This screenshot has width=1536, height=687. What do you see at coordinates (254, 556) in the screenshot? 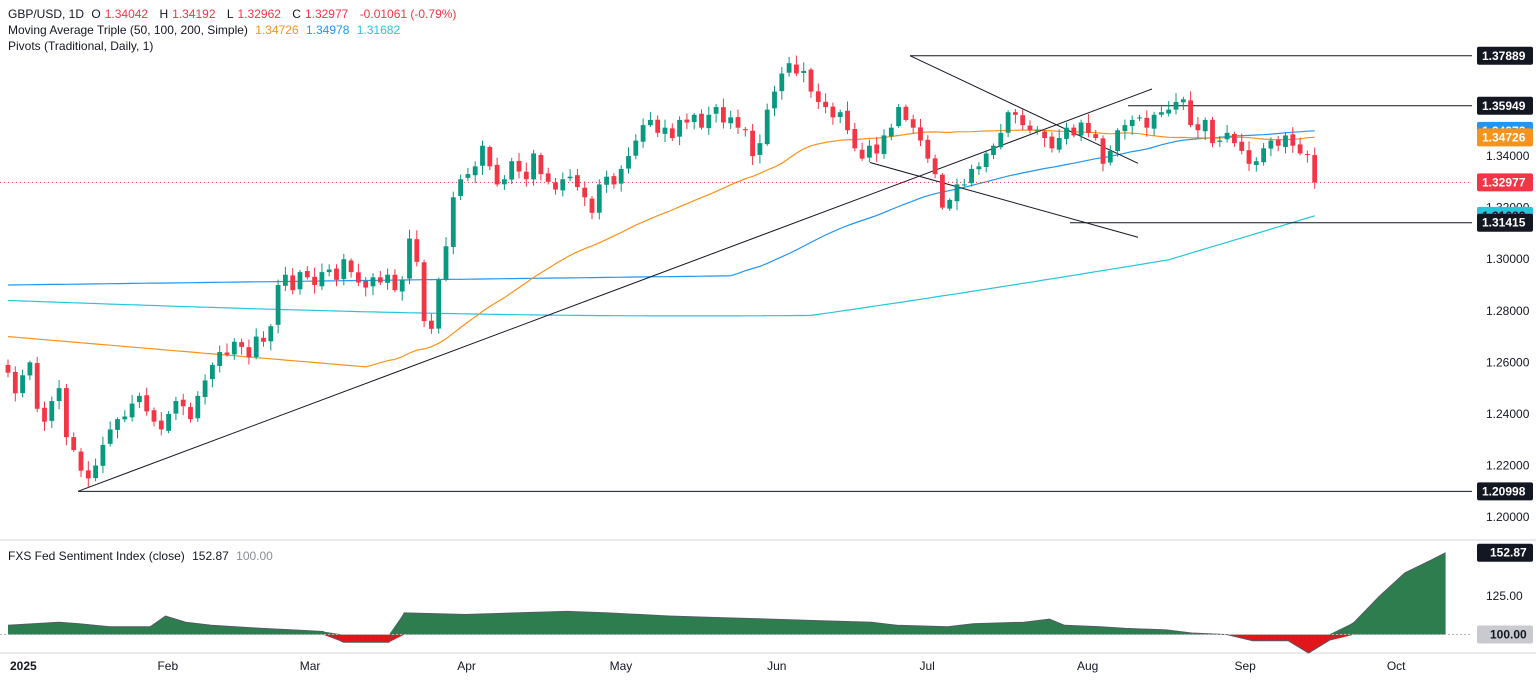
I see `sub-legend-base: 100.00` at bounding box center [254, 556].